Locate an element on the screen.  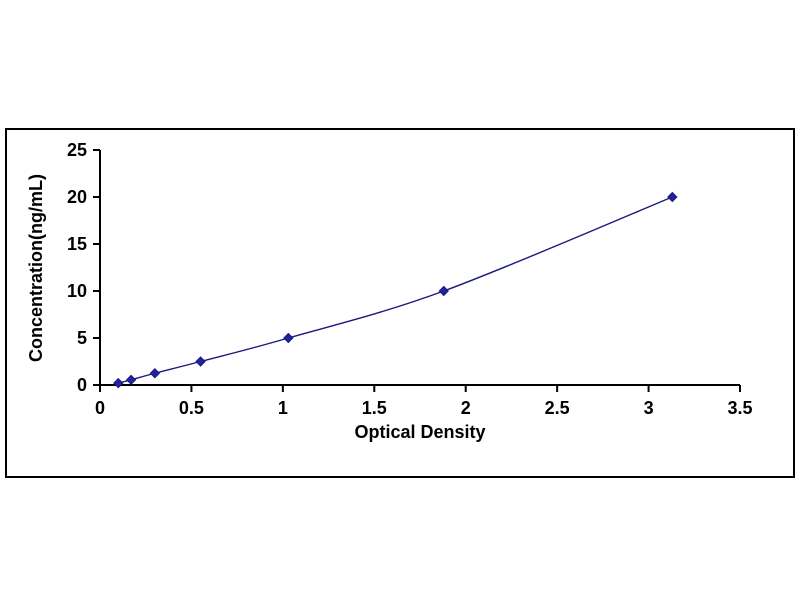
y-tick-label: 10 is located at coordinates (77, 291).